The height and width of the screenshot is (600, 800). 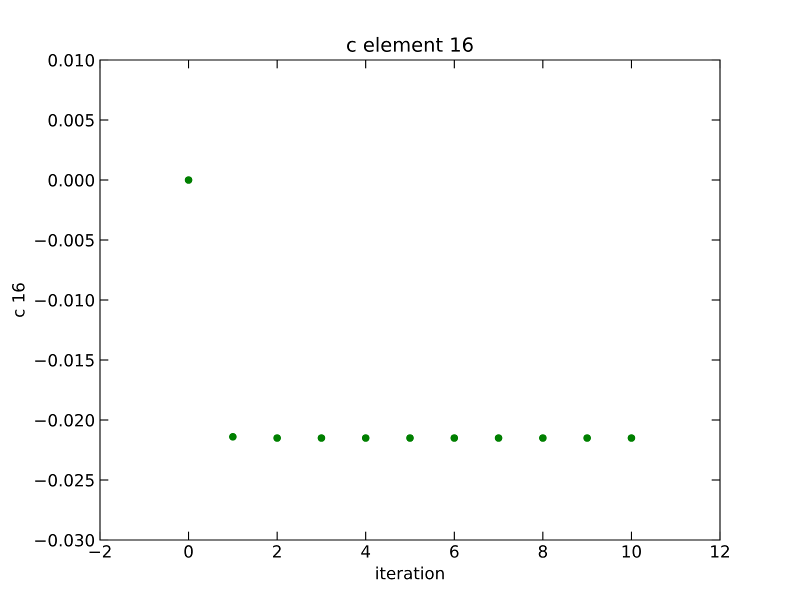 I want to click on x-axis-title: iteration, so click(x=410, y=573).